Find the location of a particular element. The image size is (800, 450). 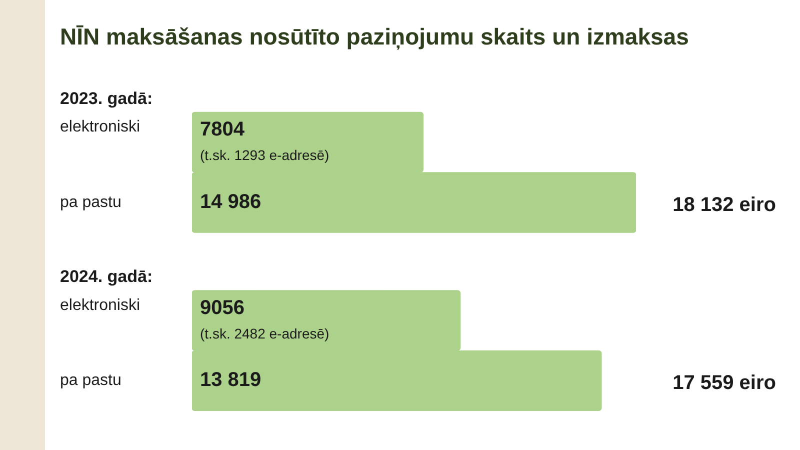

text: 2023. gadā: is located at coordinates (106, 98).